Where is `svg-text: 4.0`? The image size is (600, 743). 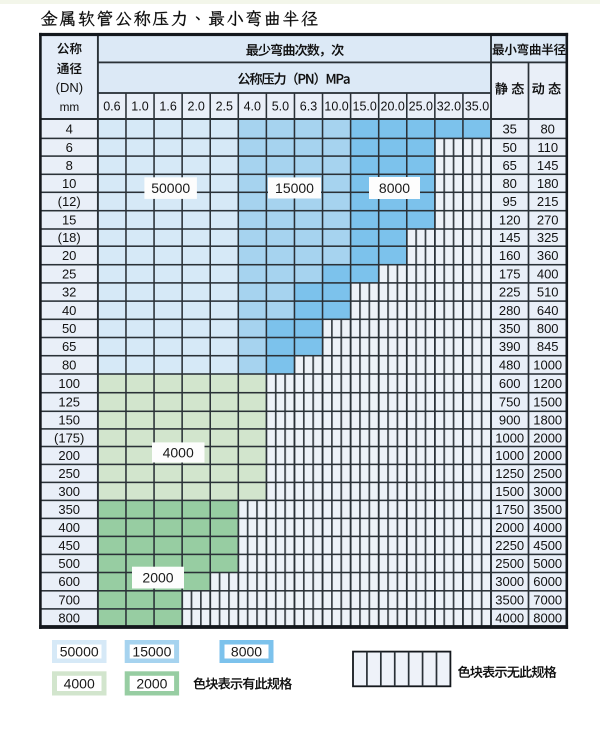
svg-text: 4.0 is located at coordinates (252, 107).